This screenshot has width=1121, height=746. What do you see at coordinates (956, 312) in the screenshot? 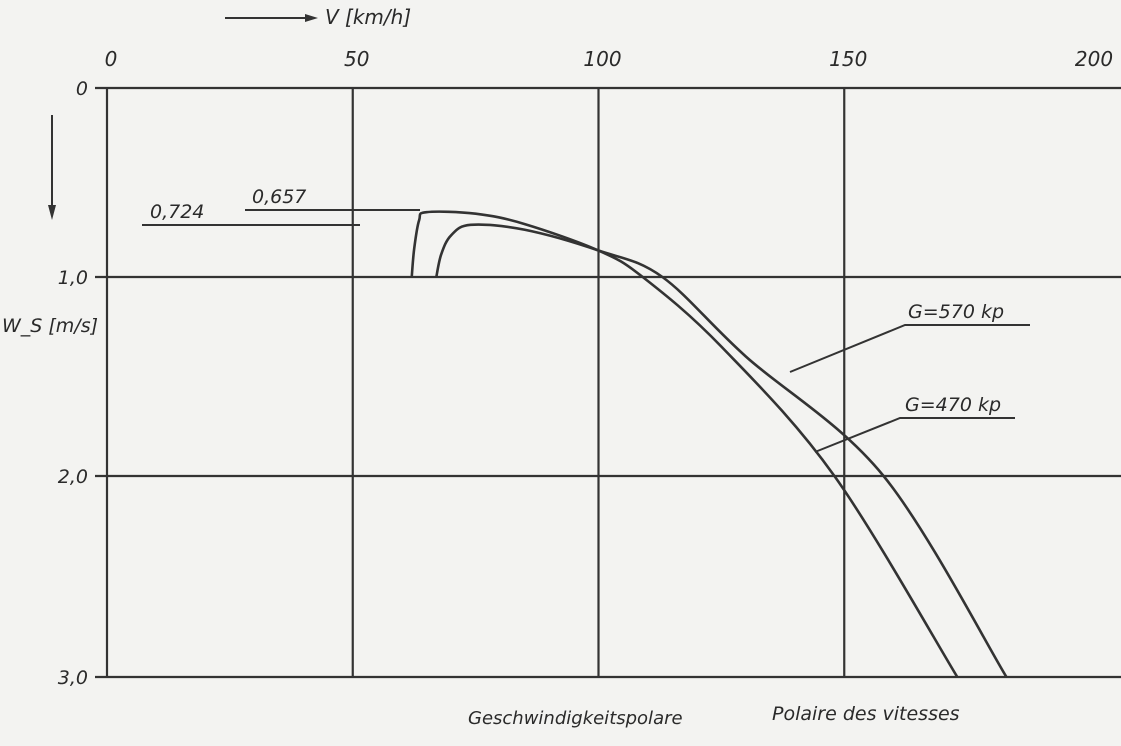
I see `legend-label-570: G=570 kp` at bounding box center [956, 312].